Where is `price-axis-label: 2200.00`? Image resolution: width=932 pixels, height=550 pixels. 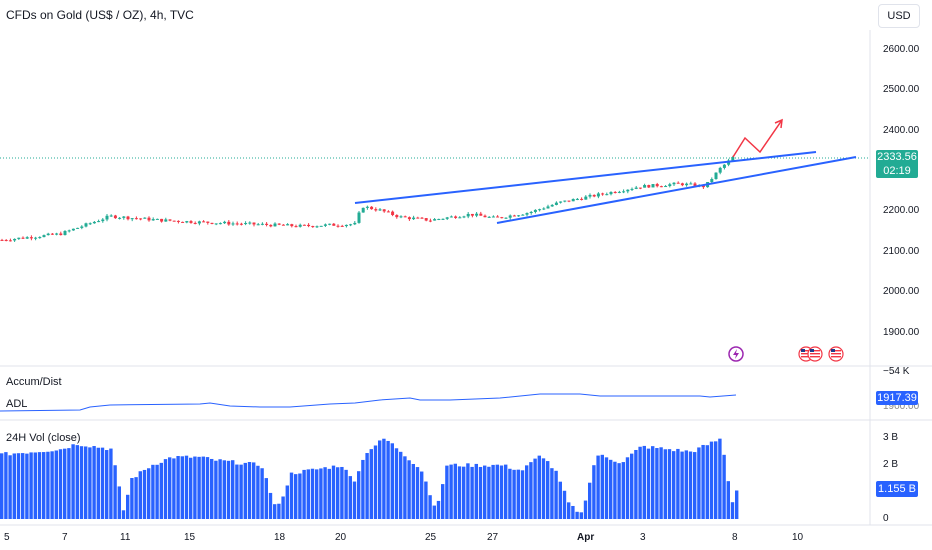 price-axis-label: 2200.00 is located at coordinates (901, 210).